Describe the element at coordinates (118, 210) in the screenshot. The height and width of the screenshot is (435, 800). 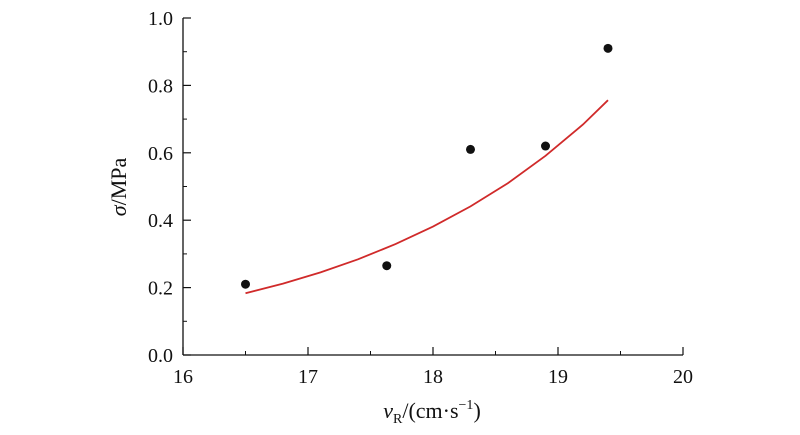
I see `y-axis-title-symbol: σ` at that location.